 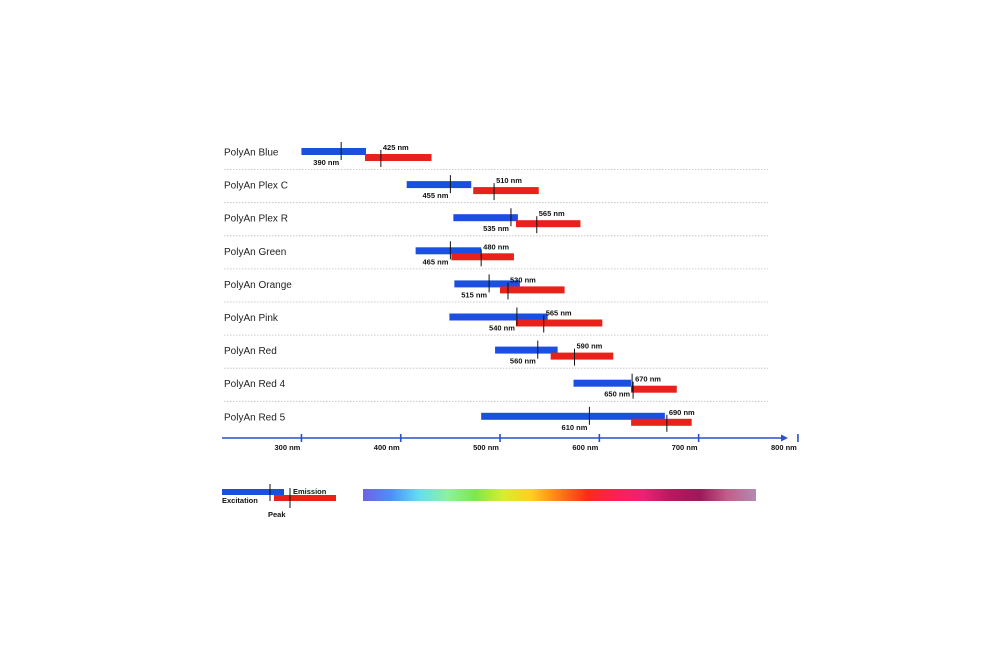 What do you see at coordinates (496, 387) in the screenshot?
I see `row-7: PolyAn Red 4 650 nm 670 nm` at bounding box center [496, 387].